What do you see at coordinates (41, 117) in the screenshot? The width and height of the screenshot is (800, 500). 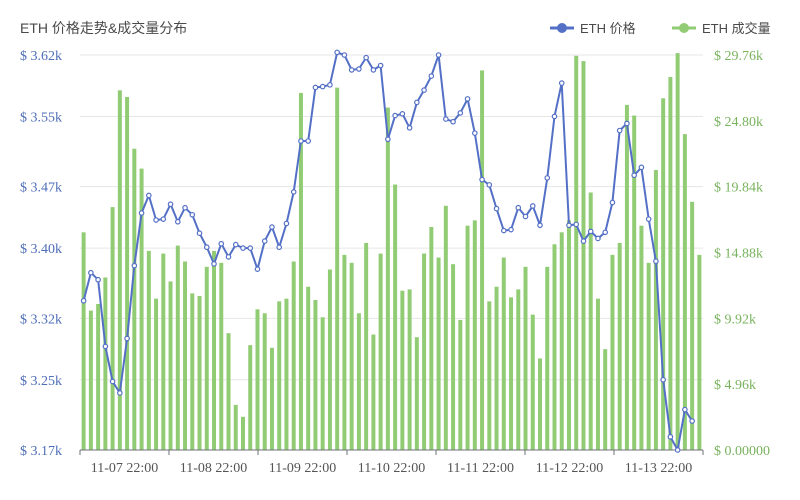 I see `left-tick-label: $ 3.55k` at bounding box center [41, 117].